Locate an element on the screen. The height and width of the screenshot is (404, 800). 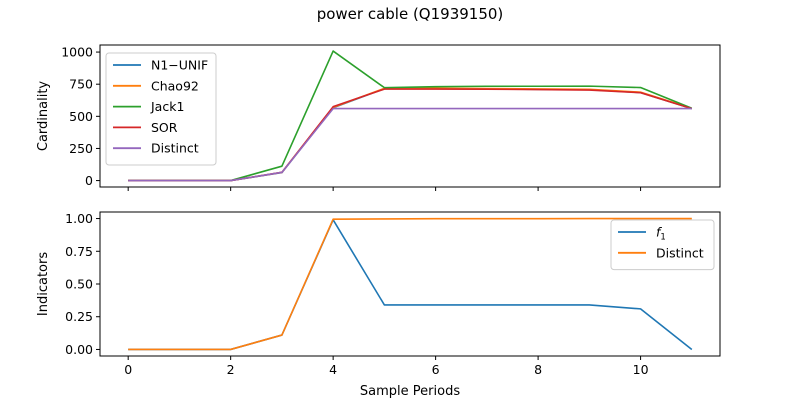
legend-label-subscript: 1 is located at coordinates (662, 238).